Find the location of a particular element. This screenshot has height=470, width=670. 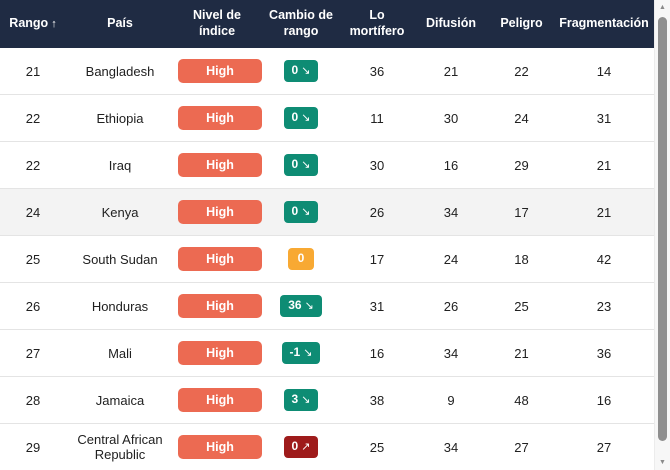

deadliness-cell: 17 is located at coordinates (377, 259).